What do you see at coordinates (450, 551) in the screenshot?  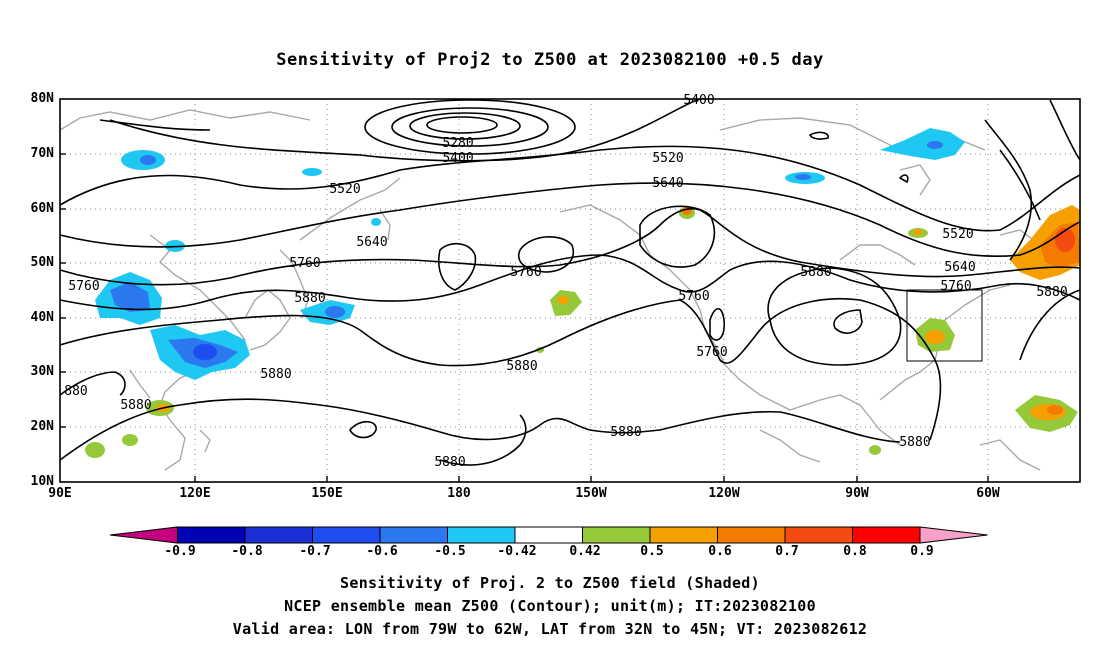 I see `colorbar-label: -0.5` at bounding box center [450, 551].